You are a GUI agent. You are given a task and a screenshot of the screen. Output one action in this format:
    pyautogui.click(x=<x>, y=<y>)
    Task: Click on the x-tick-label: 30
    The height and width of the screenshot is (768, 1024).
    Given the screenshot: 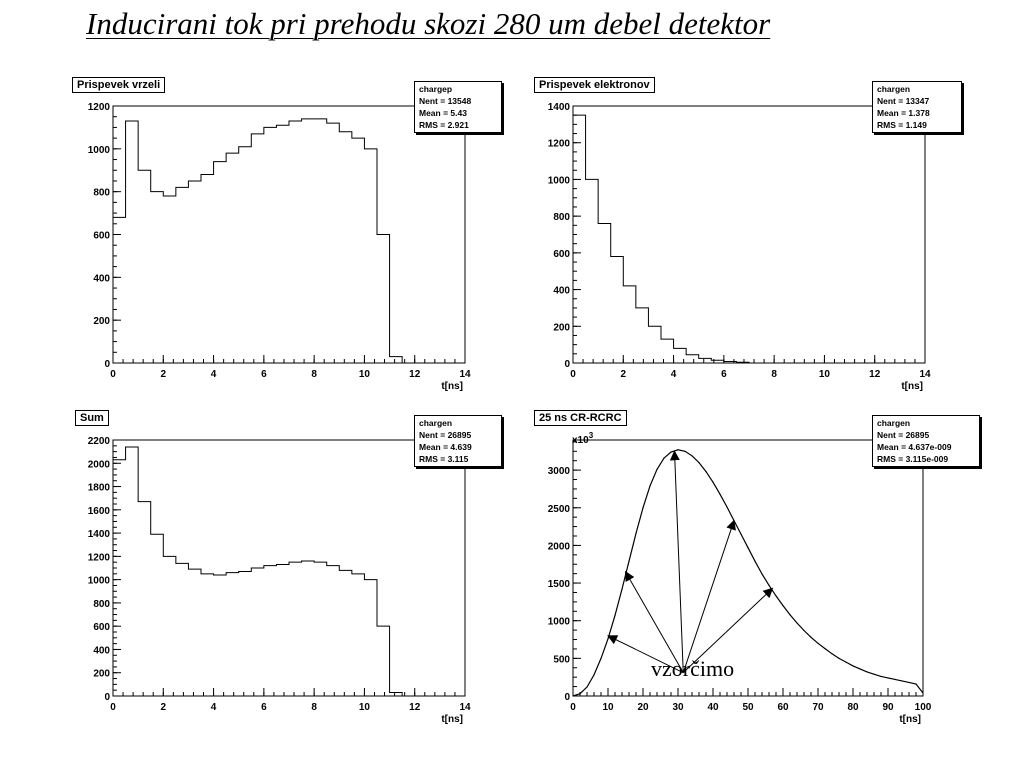 What is the action you would take?
    pyautogui.click(x=678, y=707)
    